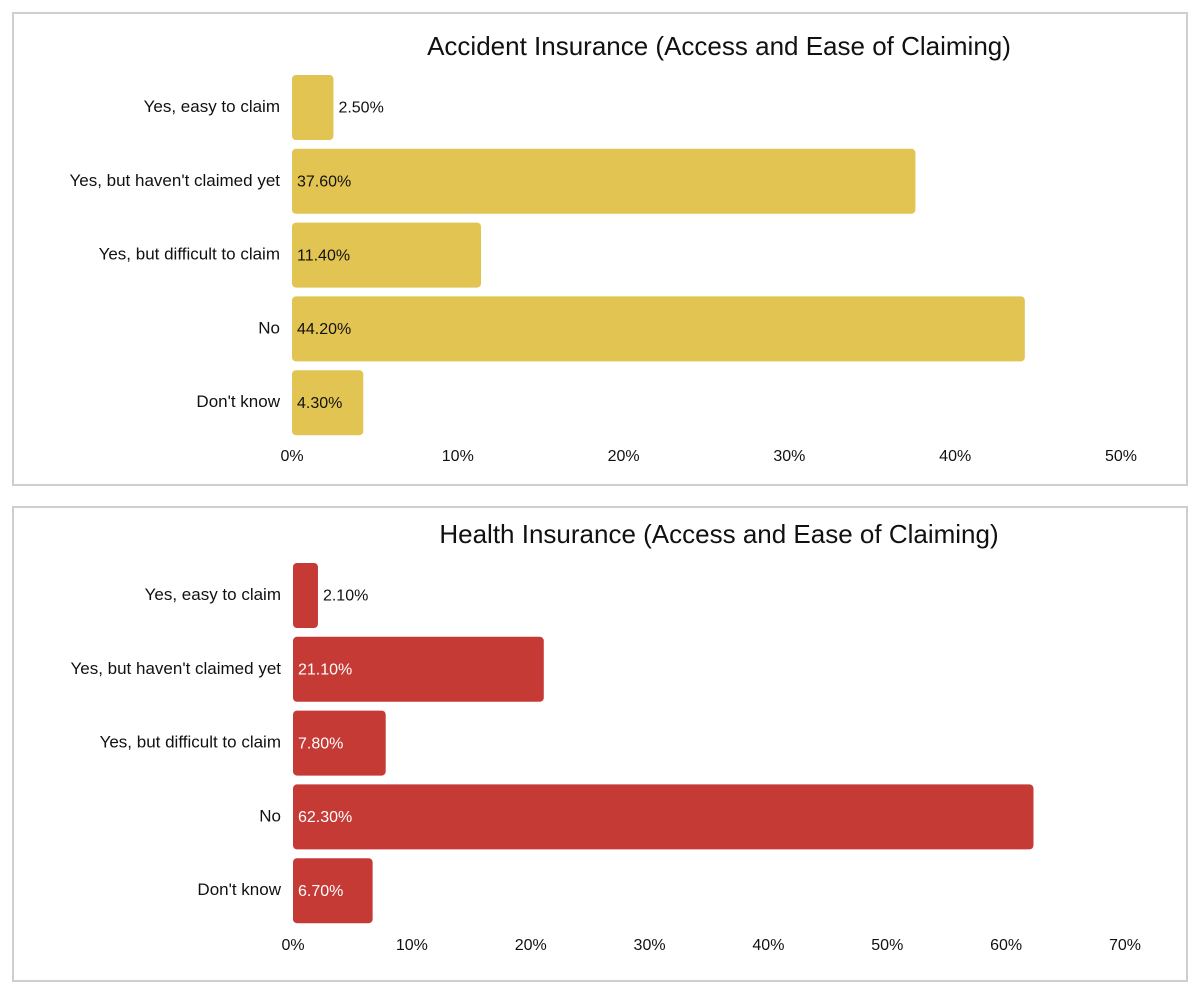  I want to click on data-label: 21.10%, so click(325, 670).